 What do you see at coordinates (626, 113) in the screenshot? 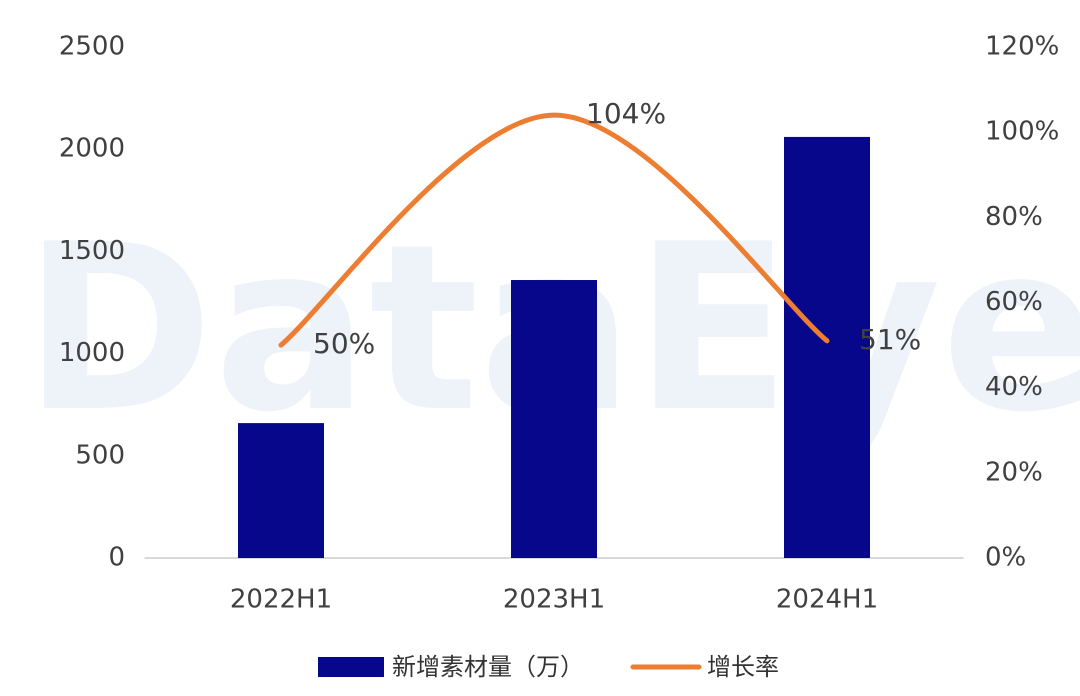
I see `data-label: 104%` at bounding box center [626, 113].